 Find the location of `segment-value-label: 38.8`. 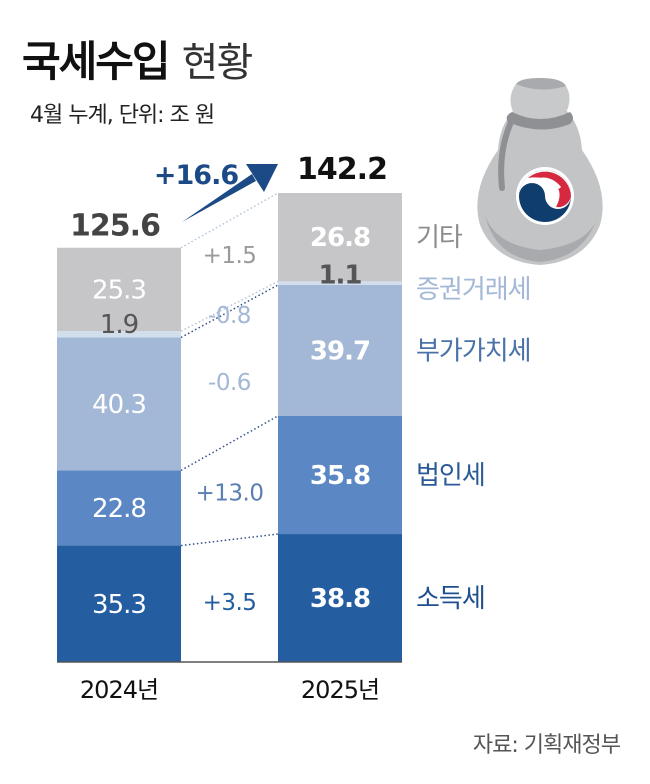

segment-value-label: 38.8 is located at coordinates (340, 599).